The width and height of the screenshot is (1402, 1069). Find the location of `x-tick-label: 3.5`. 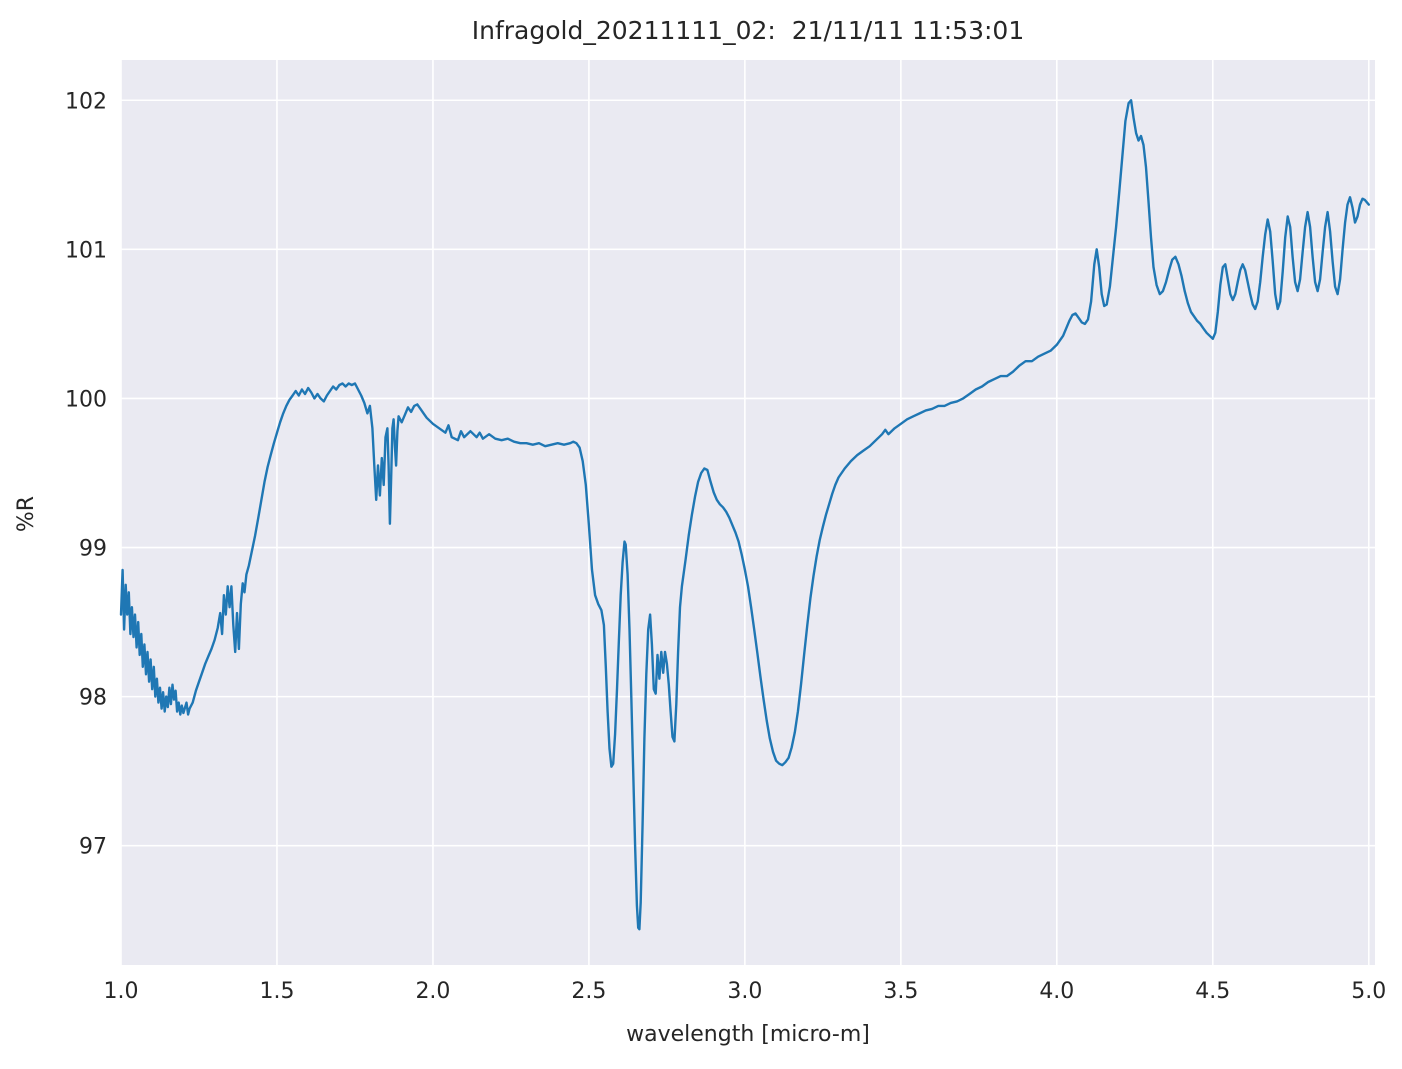

x-tick-label: 3.5 is located at coordinates (900, 991).